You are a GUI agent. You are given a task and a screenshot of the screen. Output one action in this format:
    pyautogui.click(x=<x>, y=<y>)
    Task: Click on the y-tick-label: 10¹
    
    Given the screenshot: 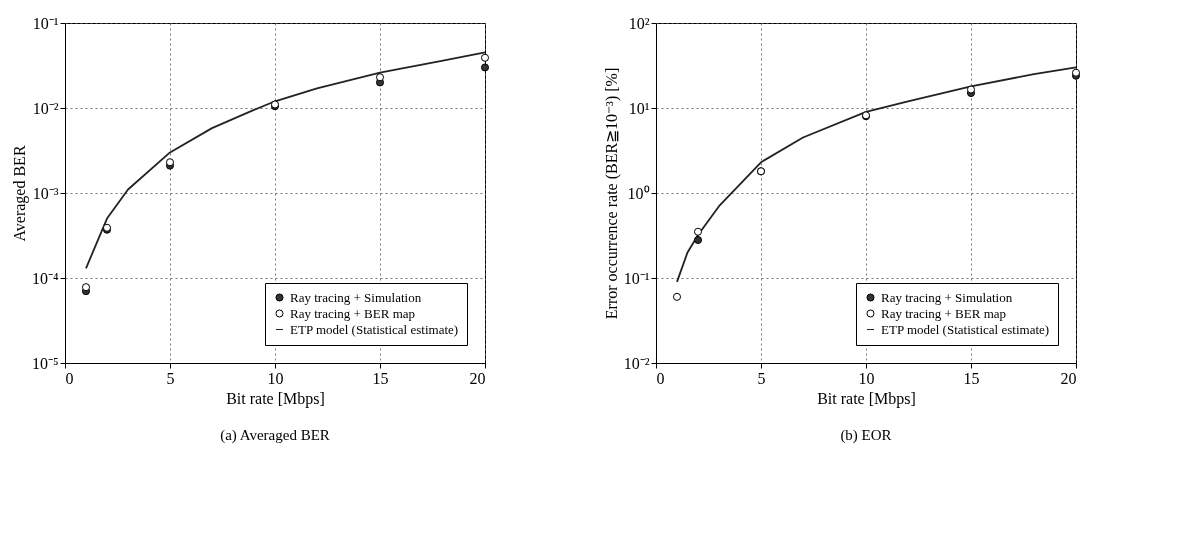 What is the action you would take?
    pyautogui.click(x=639, y=108)
    